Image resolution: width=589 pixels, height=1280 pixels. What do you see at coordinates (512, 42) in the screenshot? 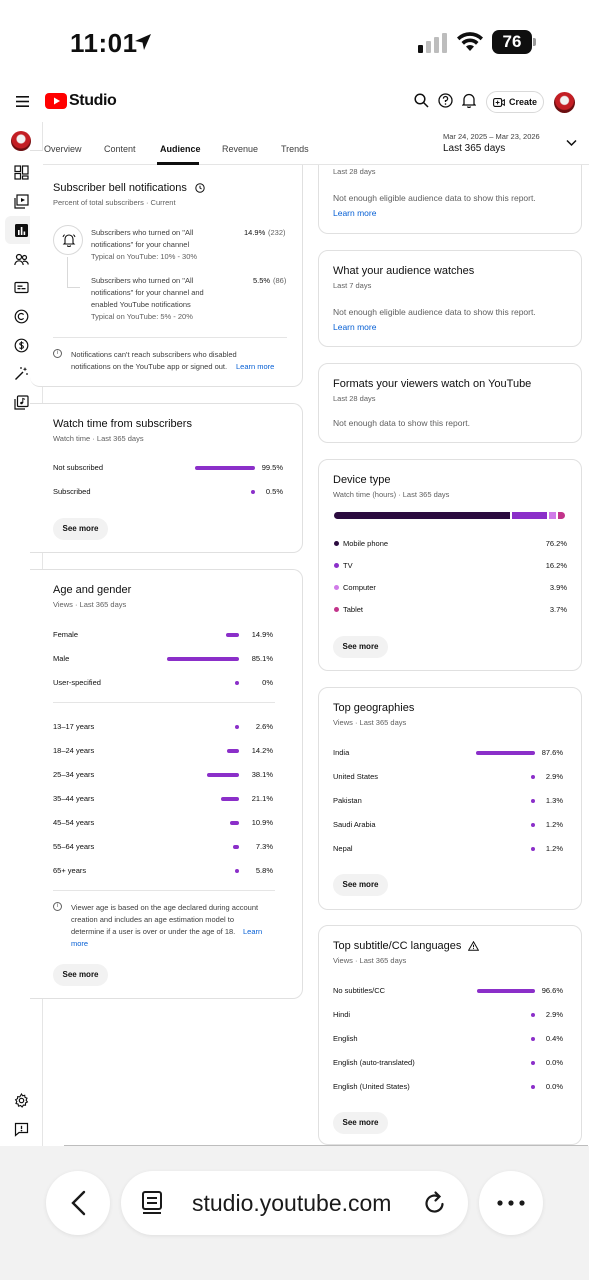
I see `battery-level: 76` at bounding box center [512, 42].